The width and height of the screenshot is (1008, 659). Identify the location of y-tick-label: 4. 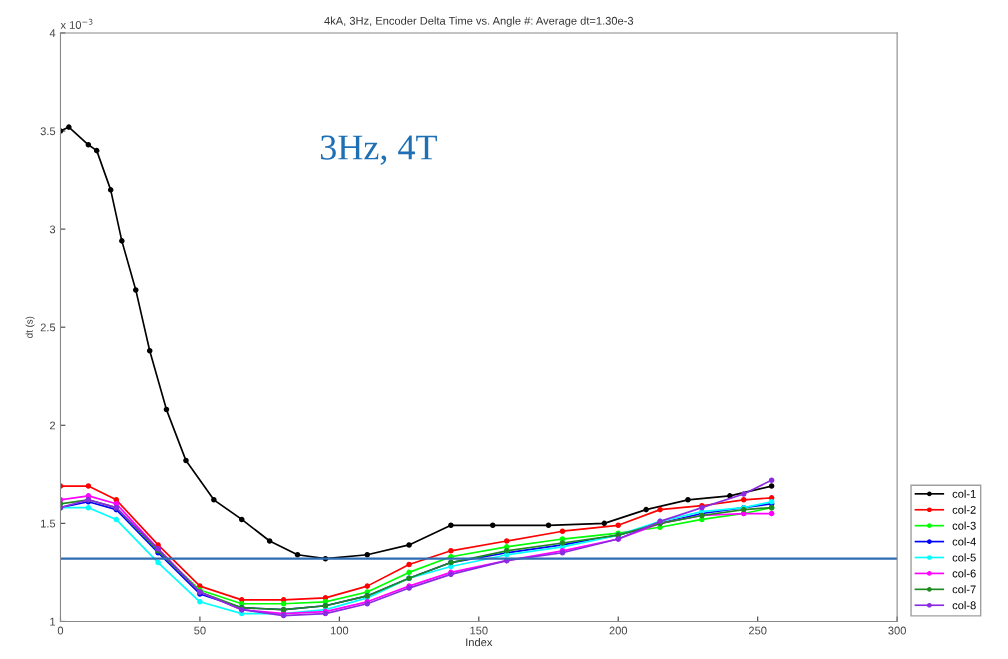
(52, 33).